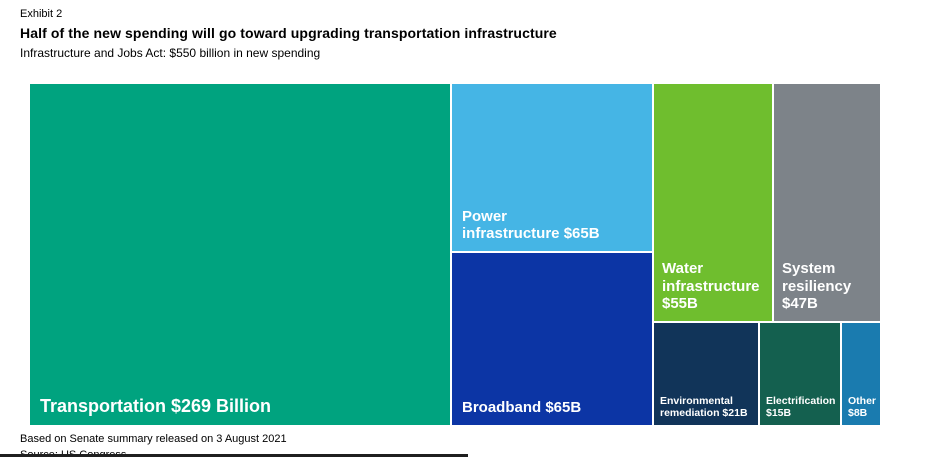  I want to click on tile-label-transportation: Transportation $269 Billion, so click(156, 405).